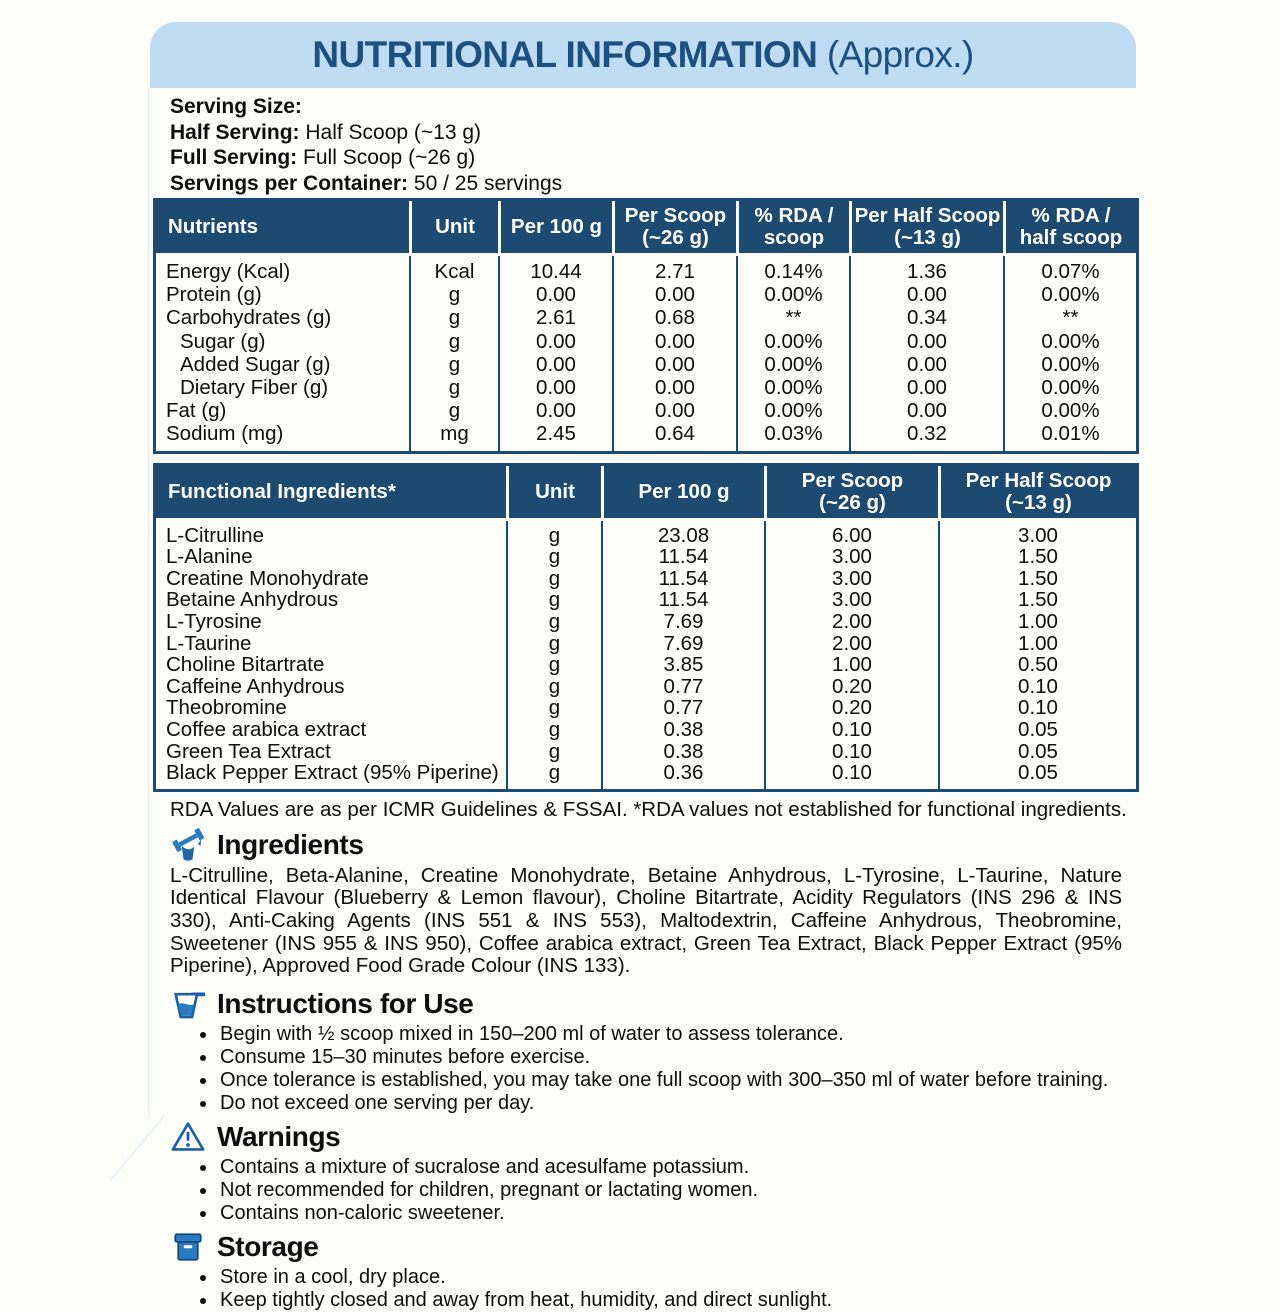 The width and height of the screenshot is (1280, 1312). I want to click on servings-per-container-line: Servings per Container: 50 / 25 servings, so click(366, 183).